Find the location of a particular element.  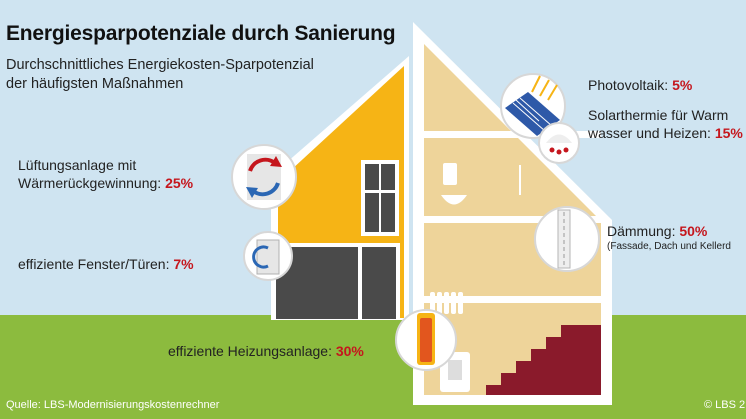

daemmung-note: (Fassade, Dach und Kellerd is located at coordinates (669, 246).